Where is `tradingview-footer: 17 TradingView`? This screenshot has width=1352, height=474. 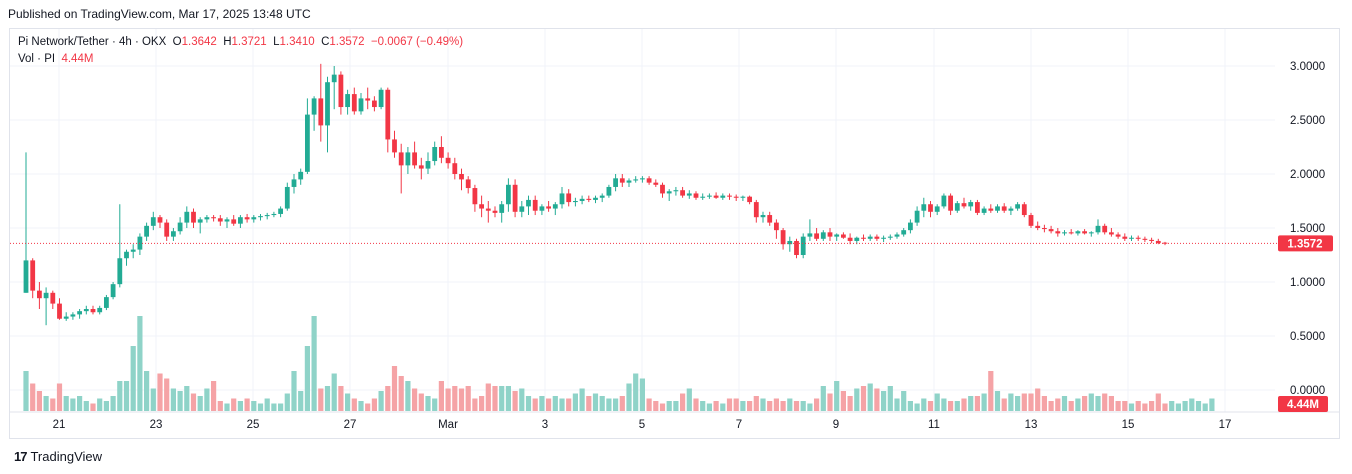
tradingview-footer: 17 TradingView is located at coordinates (58, 456).